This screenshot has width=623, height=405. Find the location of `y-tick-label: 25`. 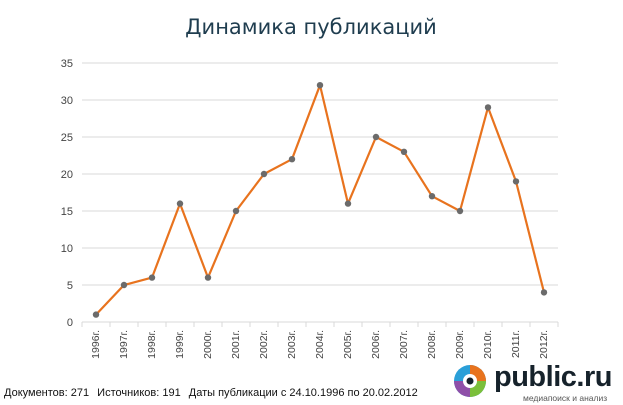

y-tick-label: 25 is located at coordinates (67, 138).